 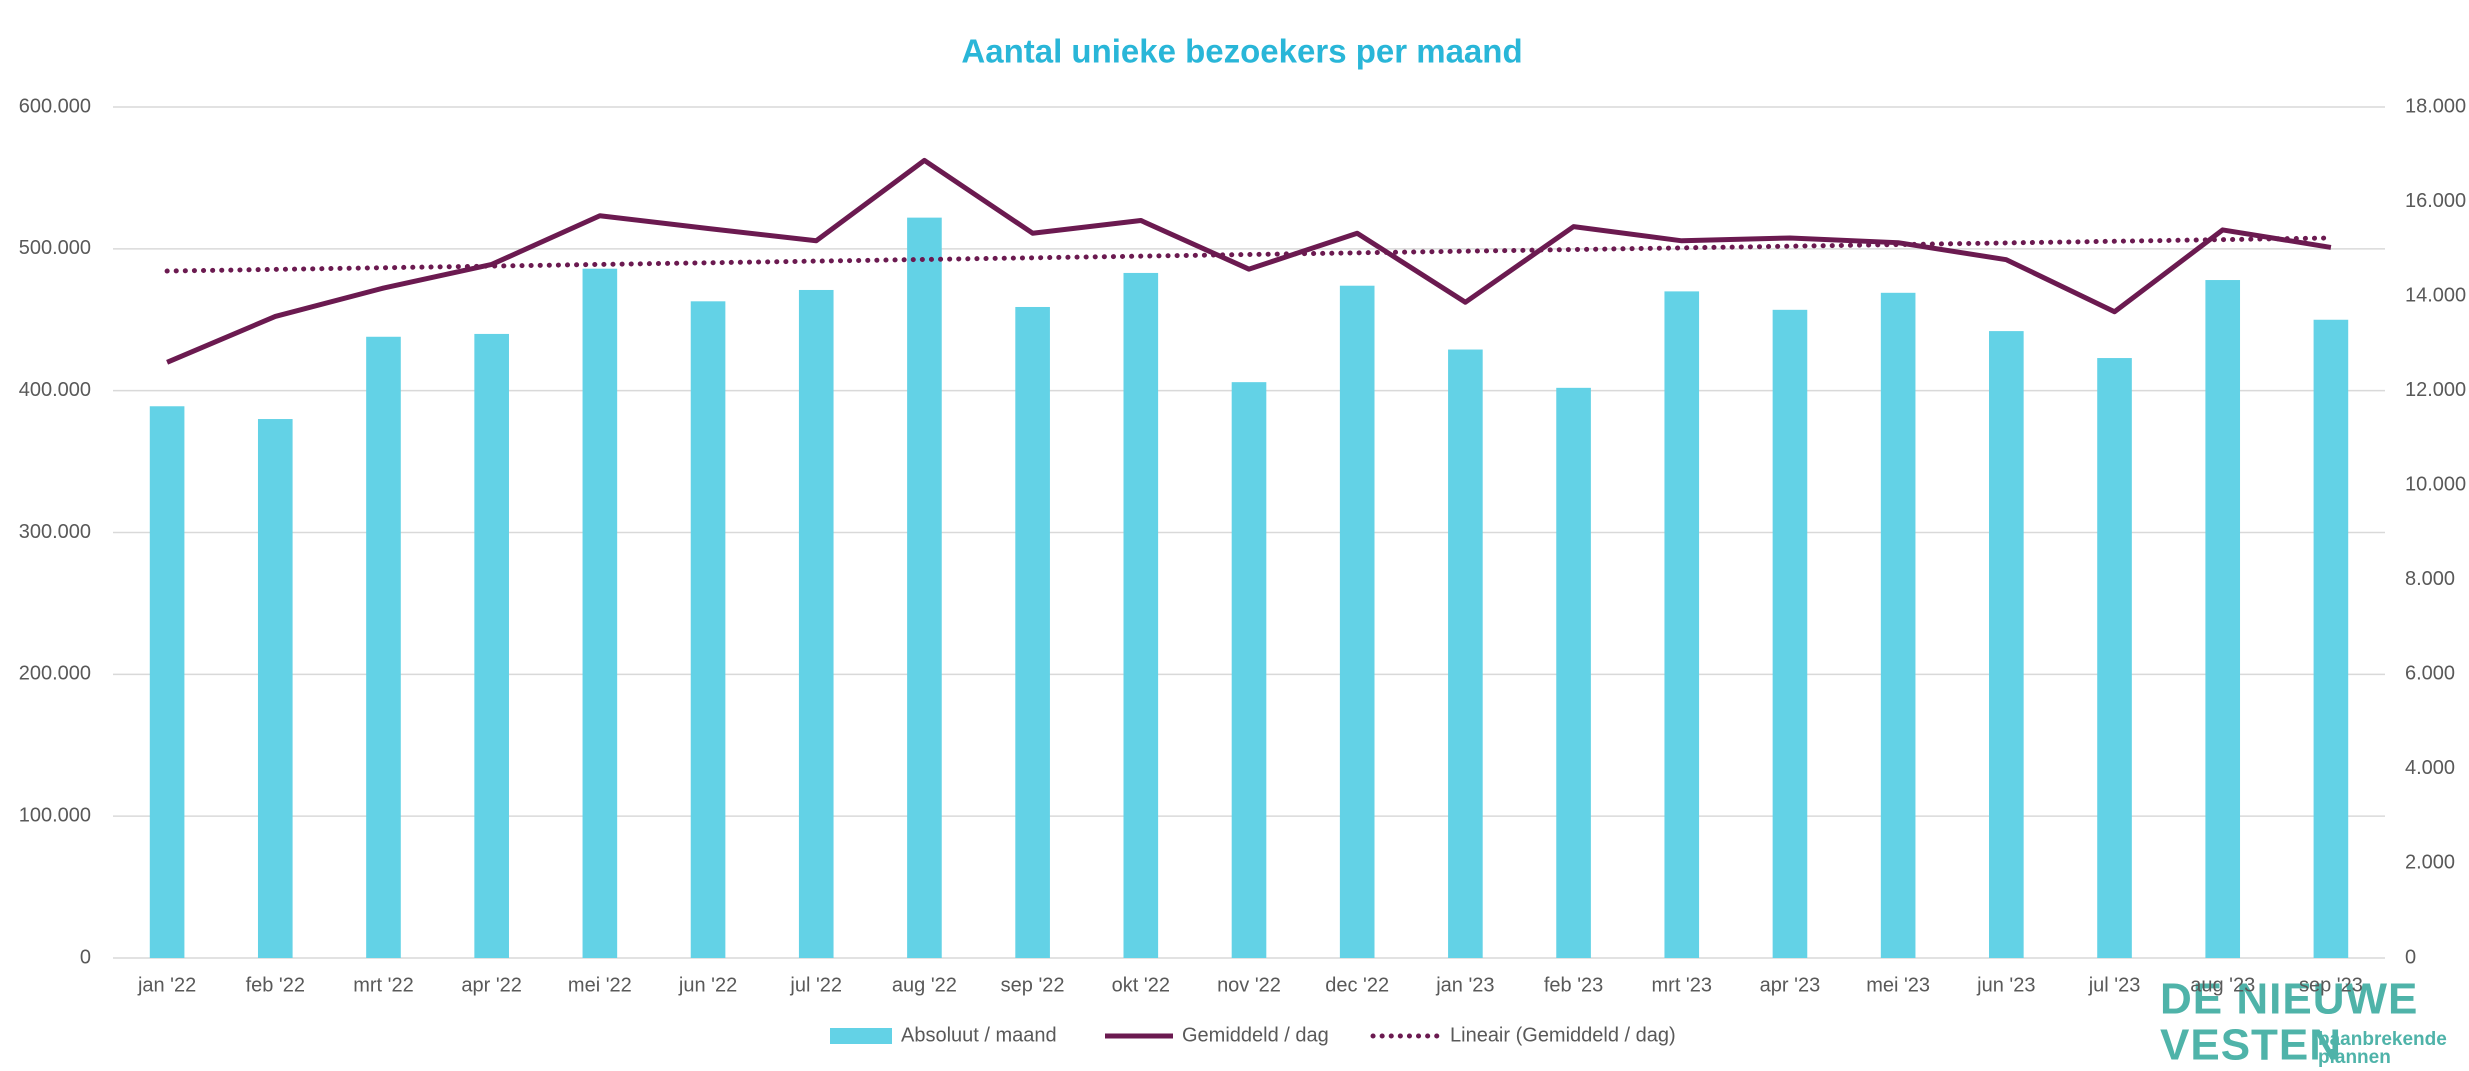 I want to click on y2-tick-label: 16.000, so click(x=2435, y=201).